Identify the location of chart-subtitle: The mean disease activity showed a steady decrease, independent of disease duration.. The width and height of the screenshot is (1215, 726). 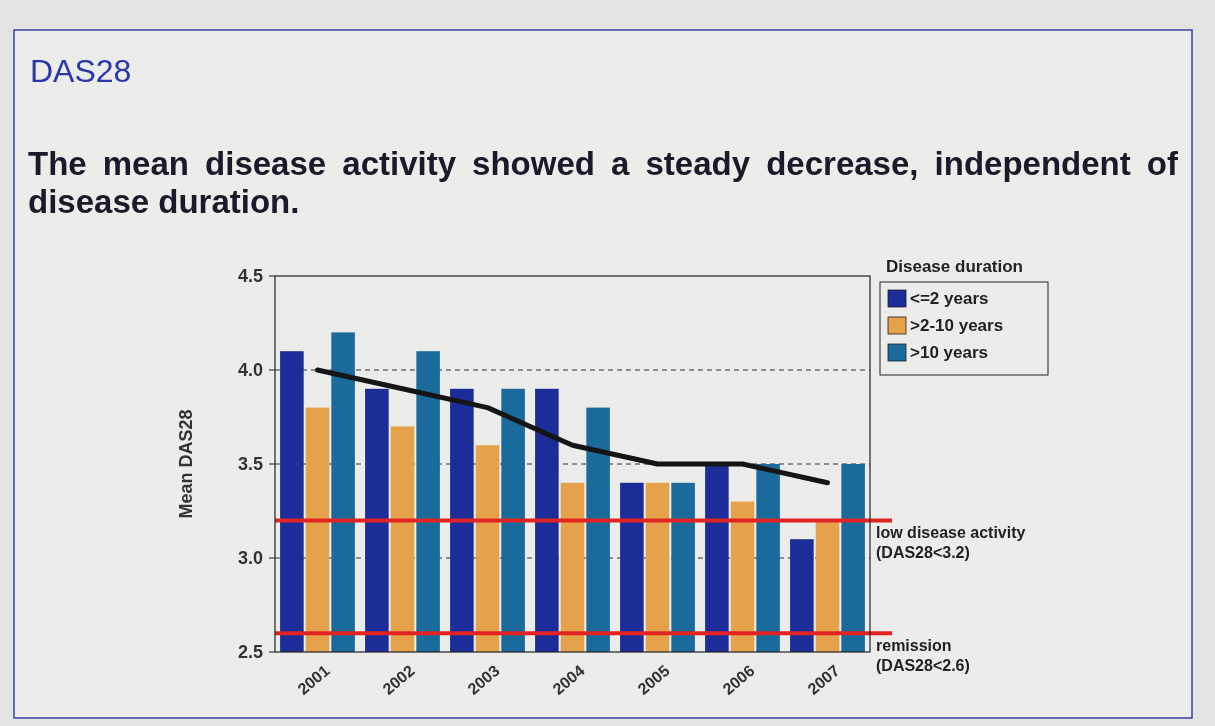
(603, 183).